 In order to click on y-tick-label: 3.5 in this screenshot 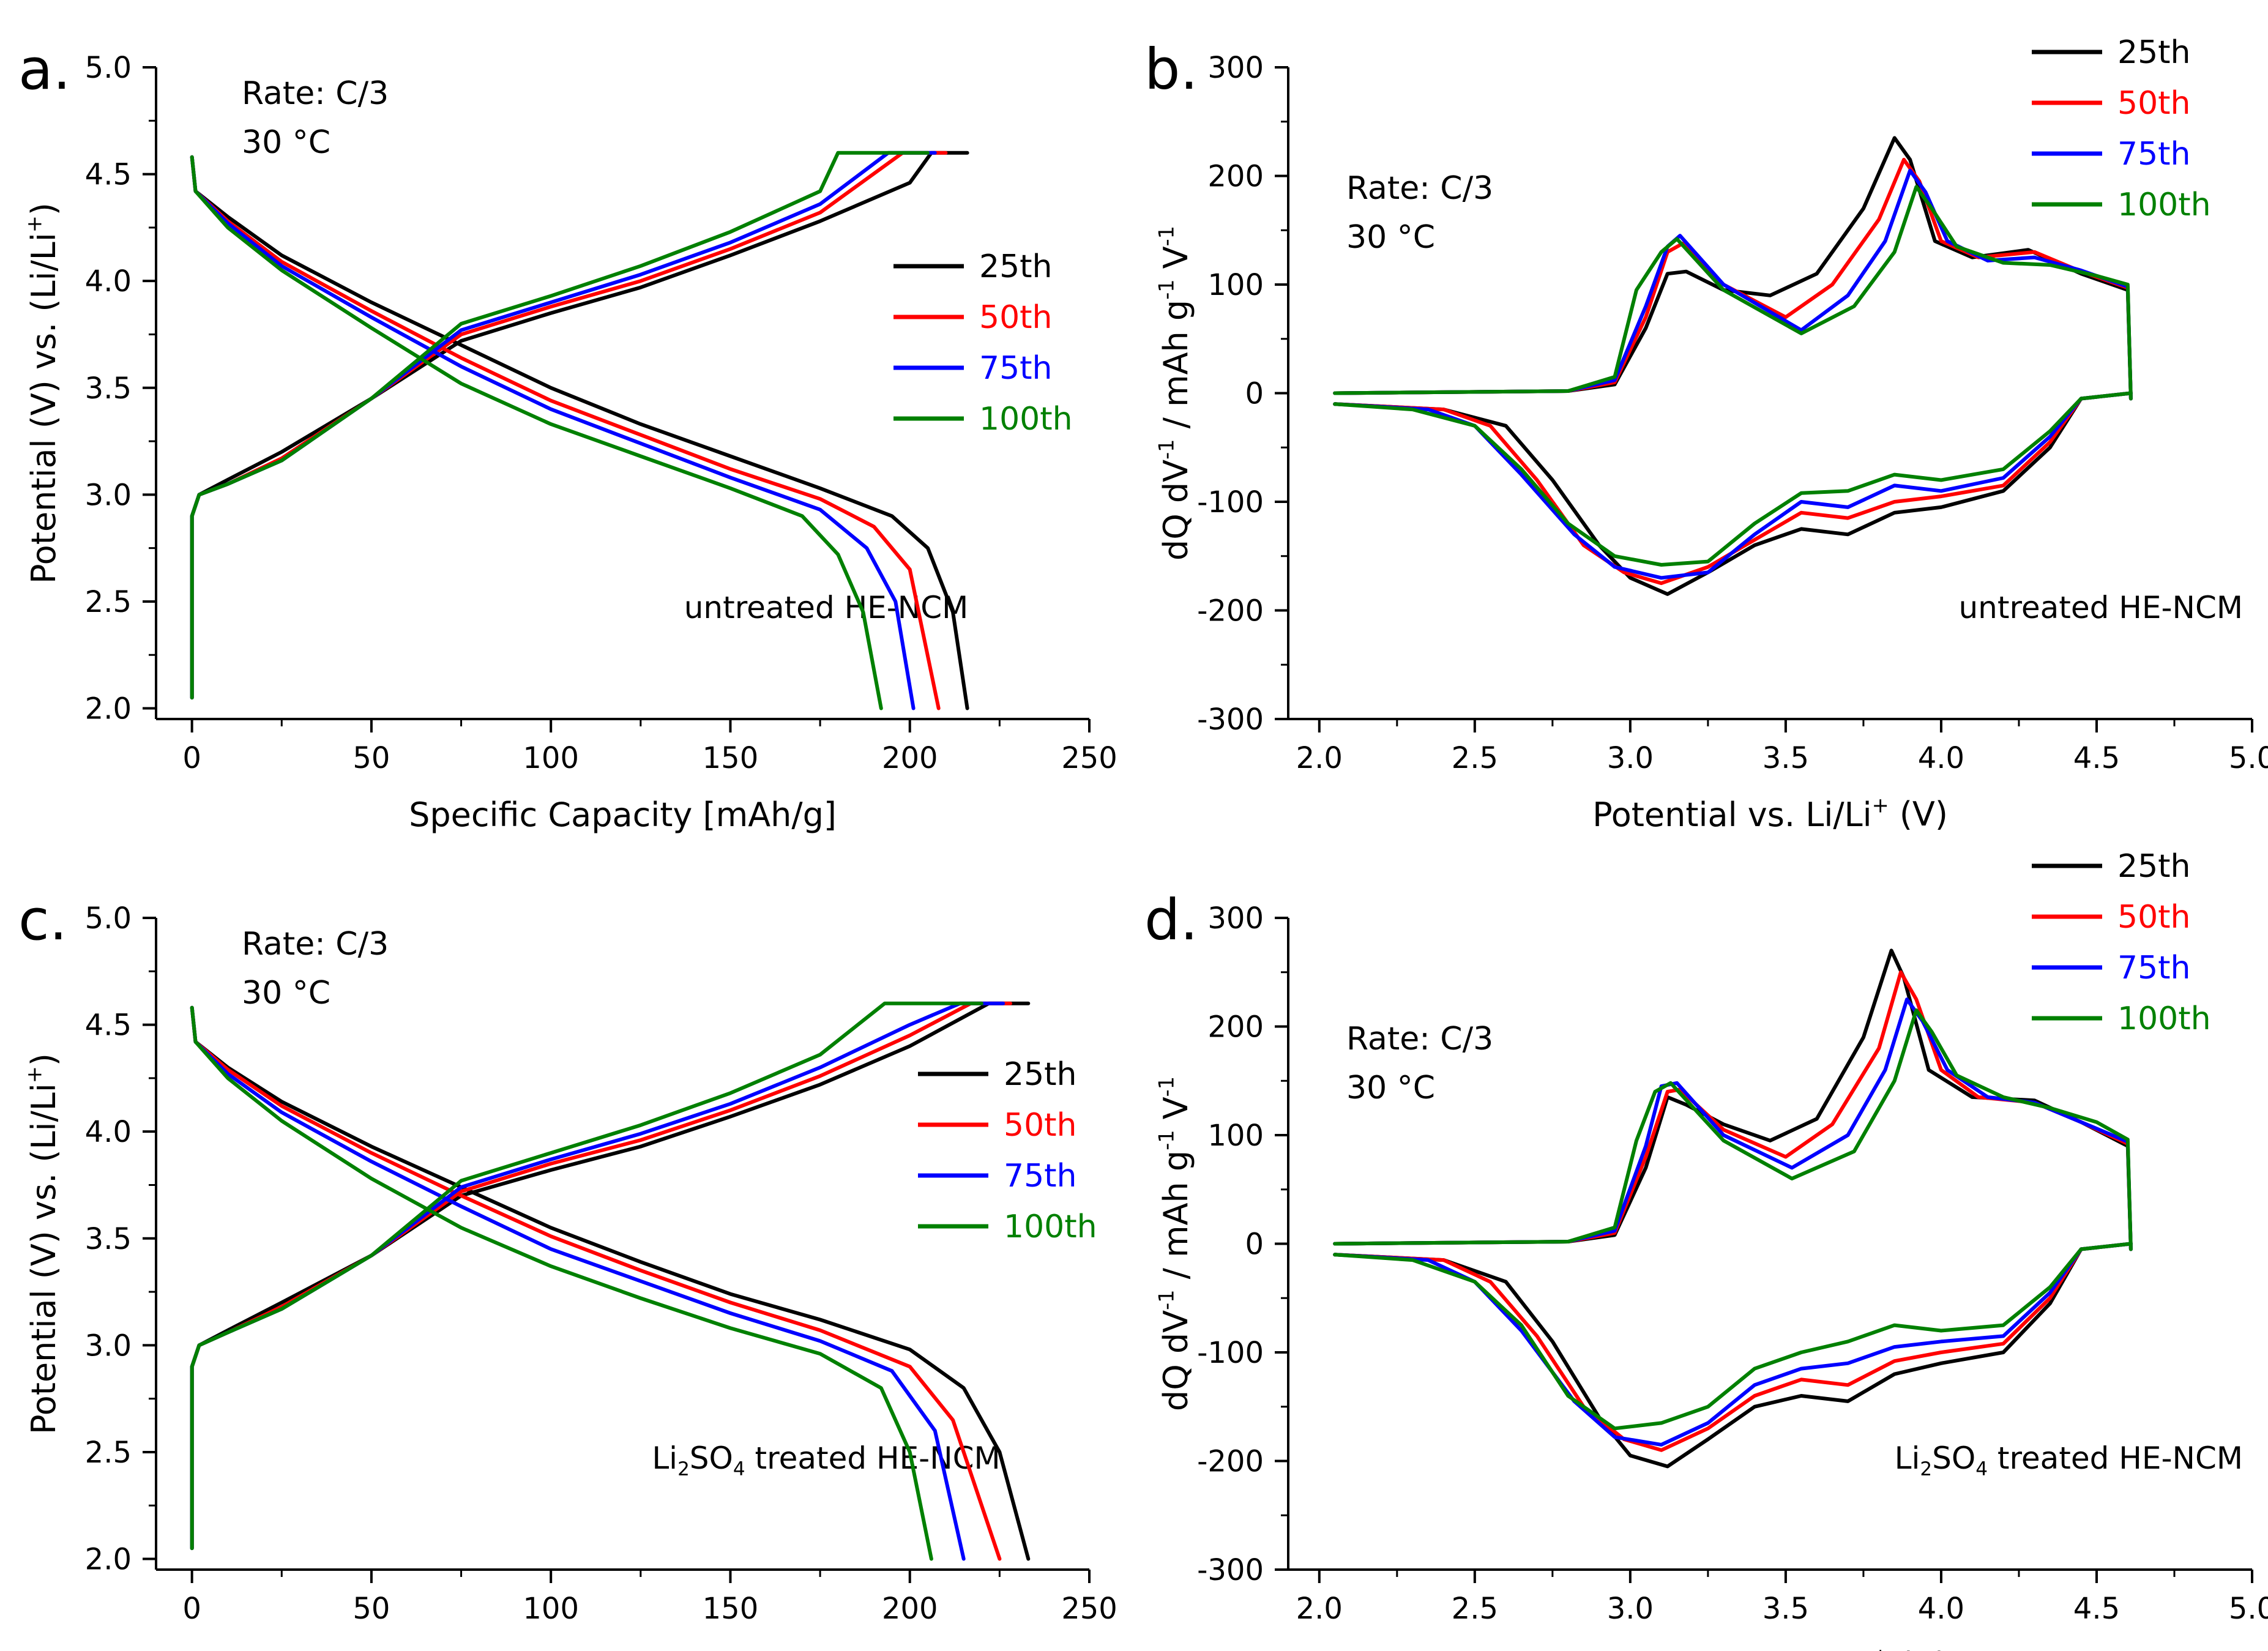, I will do `click(108, 388)`.